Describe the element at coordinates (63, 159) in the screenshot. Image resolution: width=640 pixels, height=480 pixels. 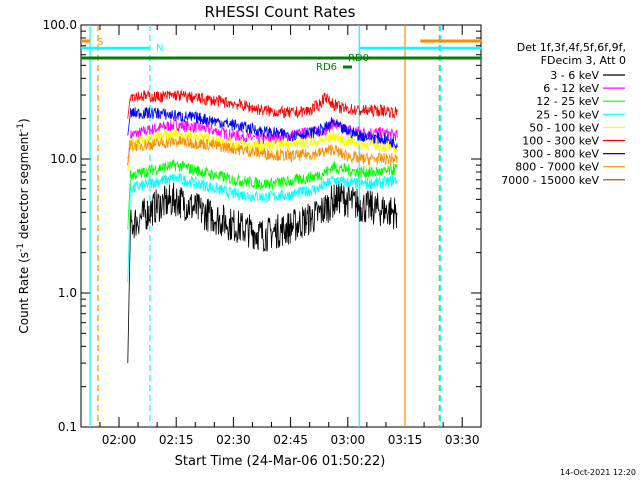
I see `y-tick-label: 10.0` at that location.